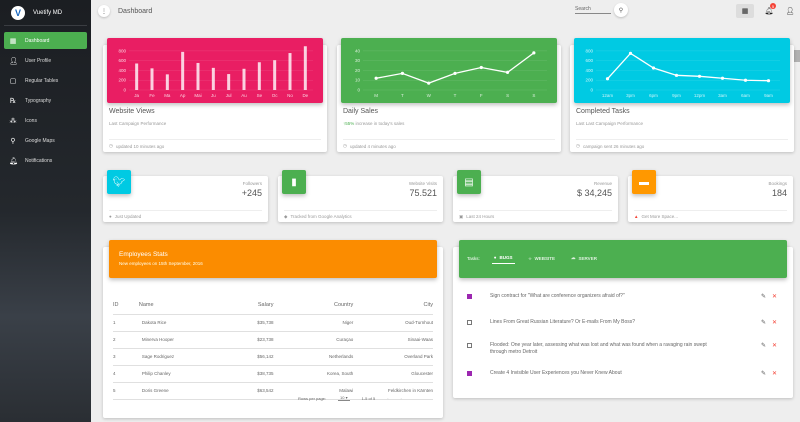  Describe the element at coordinates (313, 306) in the screenshot. I see `column-header-country: Country` at that location.